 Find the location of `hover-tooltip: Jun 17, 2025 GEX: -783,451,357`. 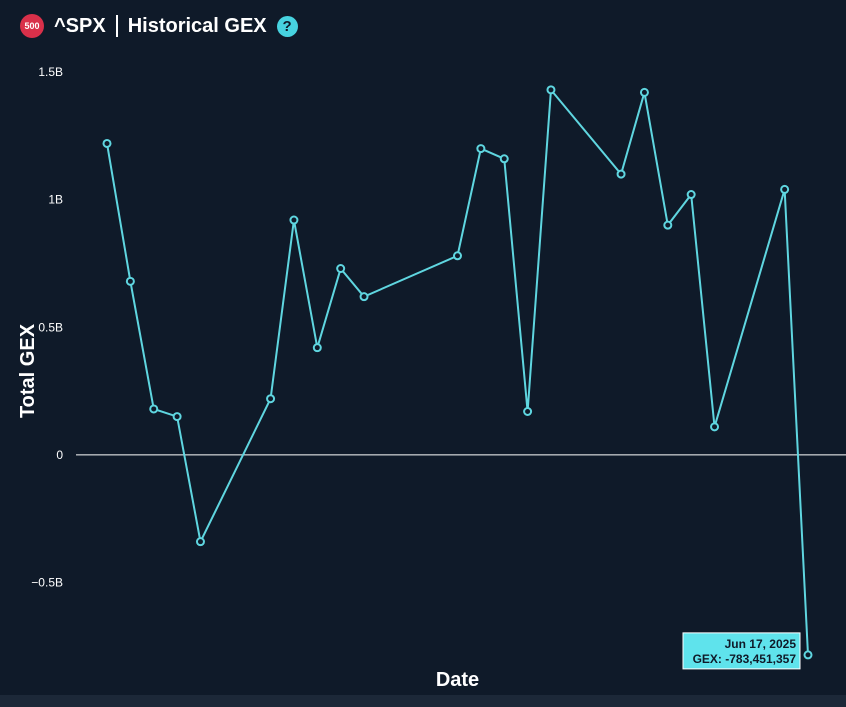

hover-tooltip: Jun 17, 2025 GEX: -783,451,357 is located at coordinates (741, 651).